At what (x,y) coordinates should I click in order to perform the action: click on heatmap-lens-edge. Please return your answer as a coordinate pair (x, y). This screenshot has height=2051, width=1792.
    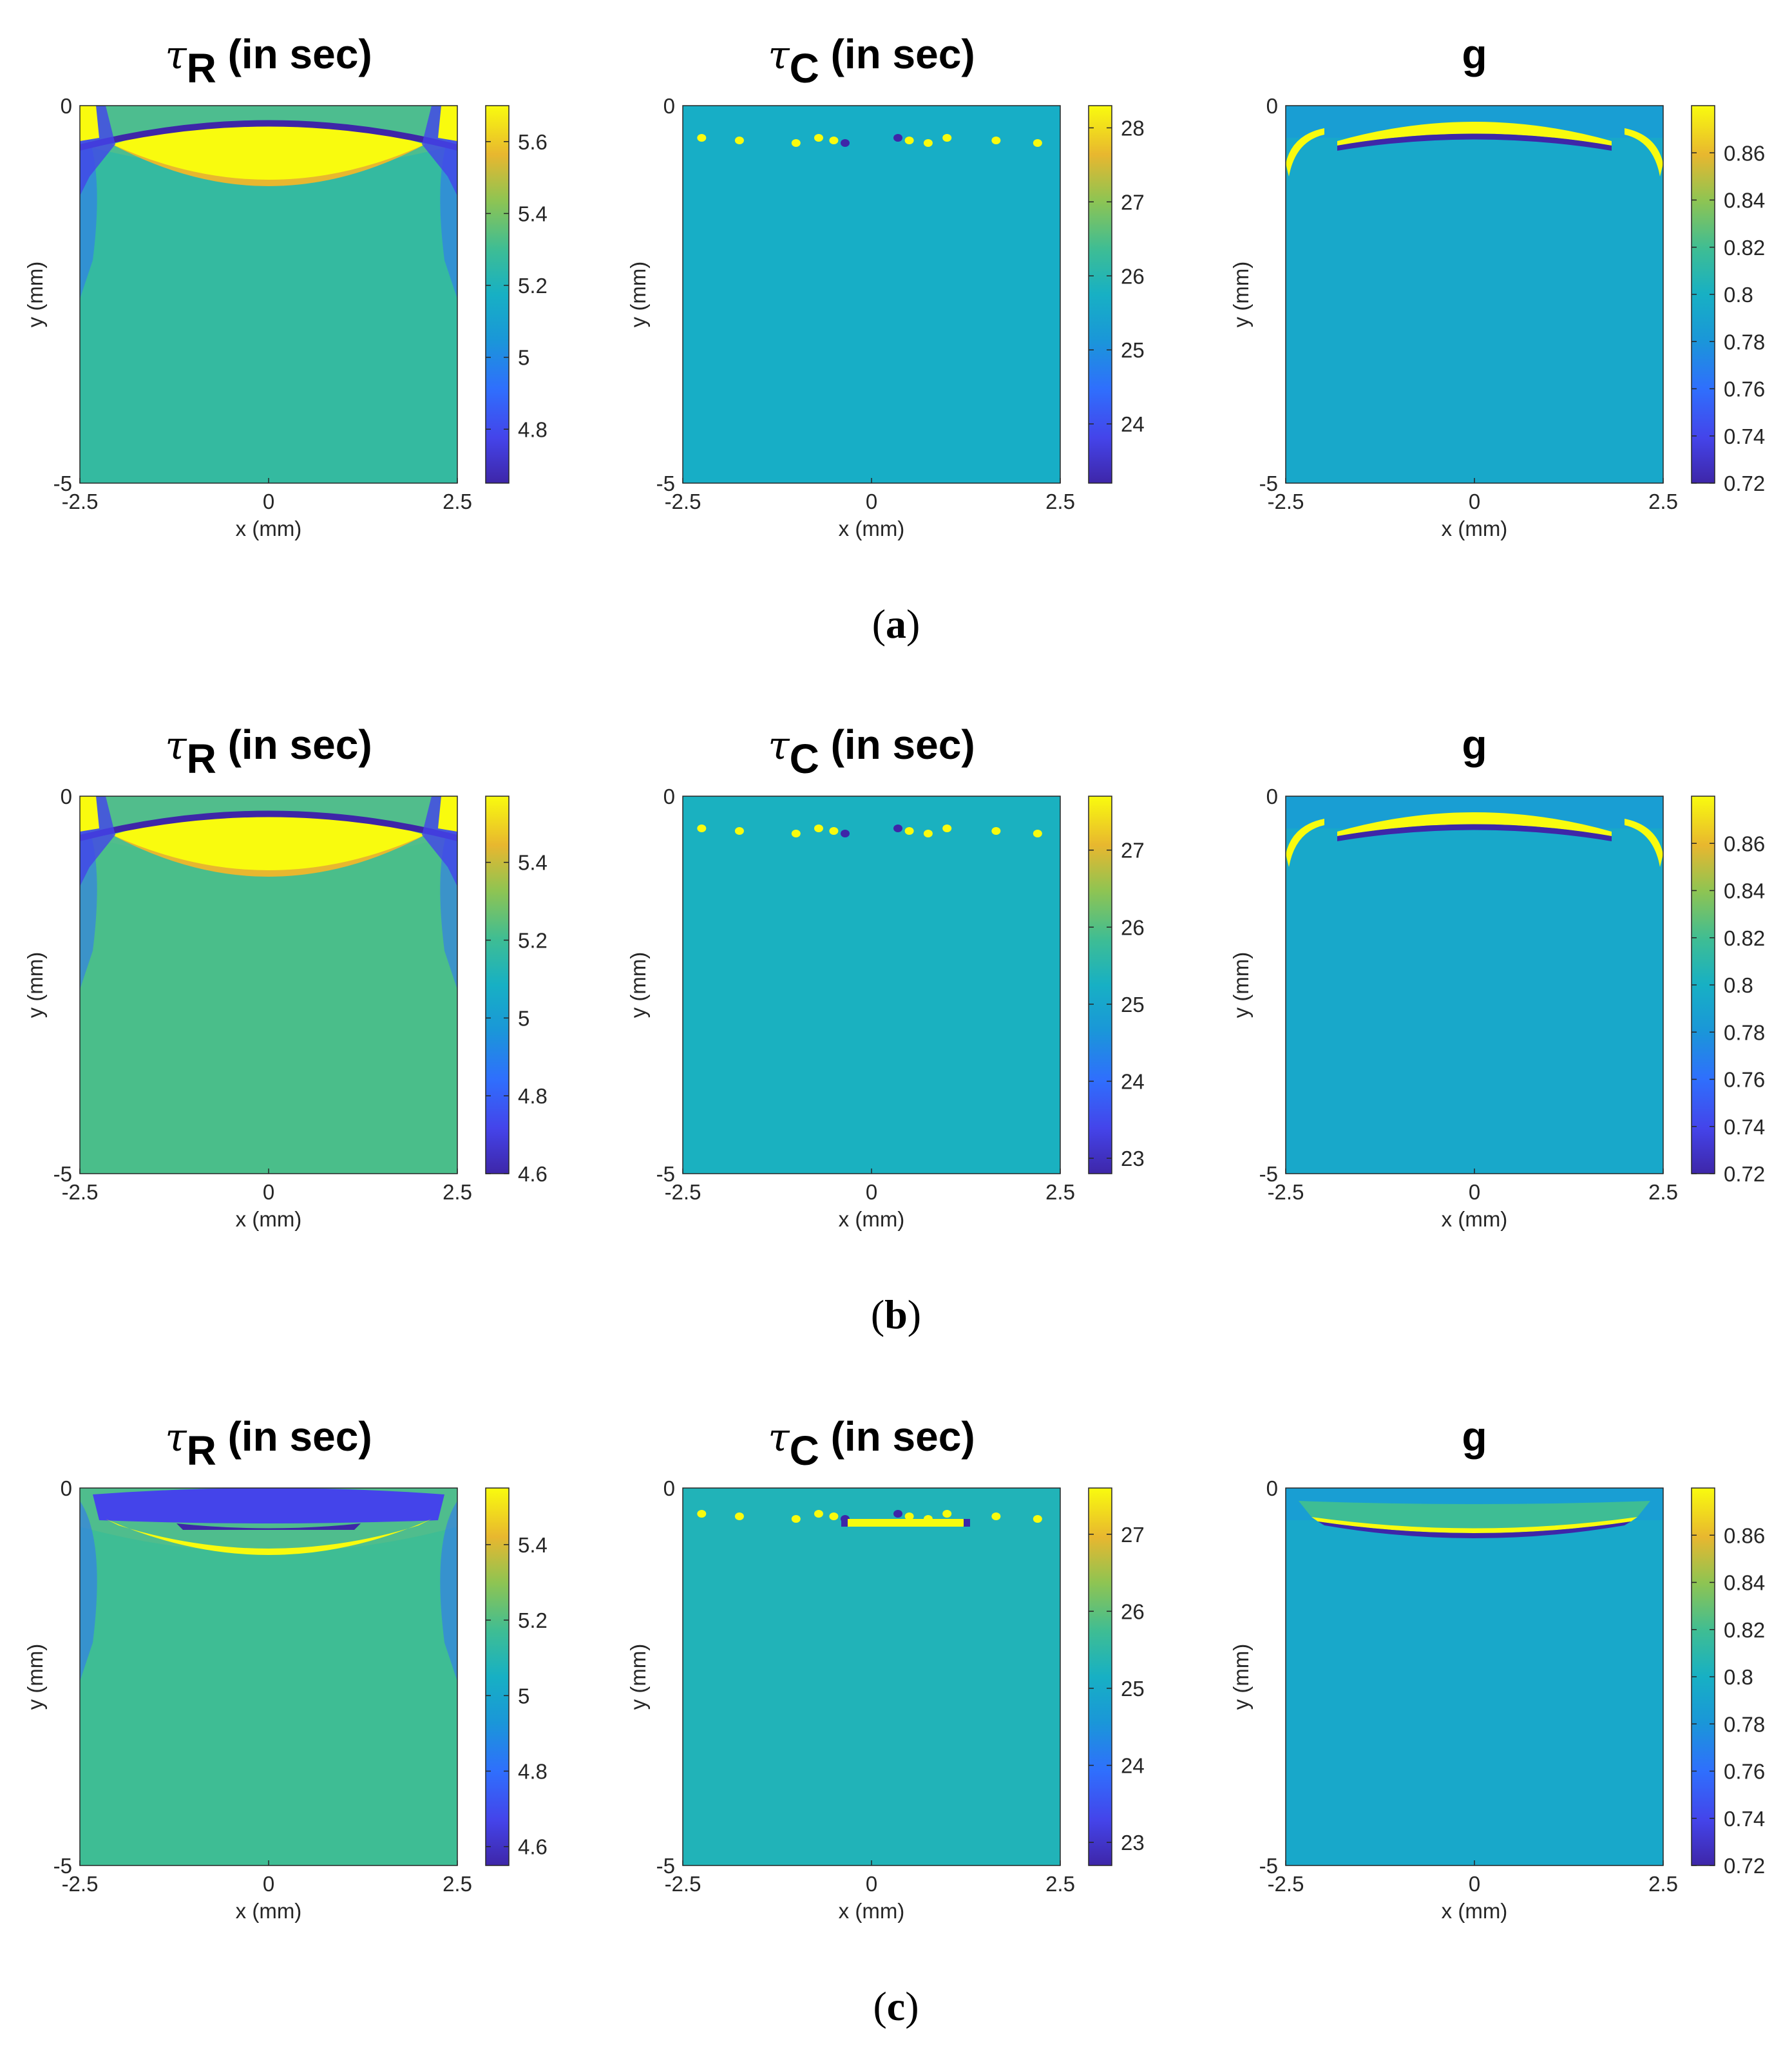
    Looking at the image, I should click on (269, 165).